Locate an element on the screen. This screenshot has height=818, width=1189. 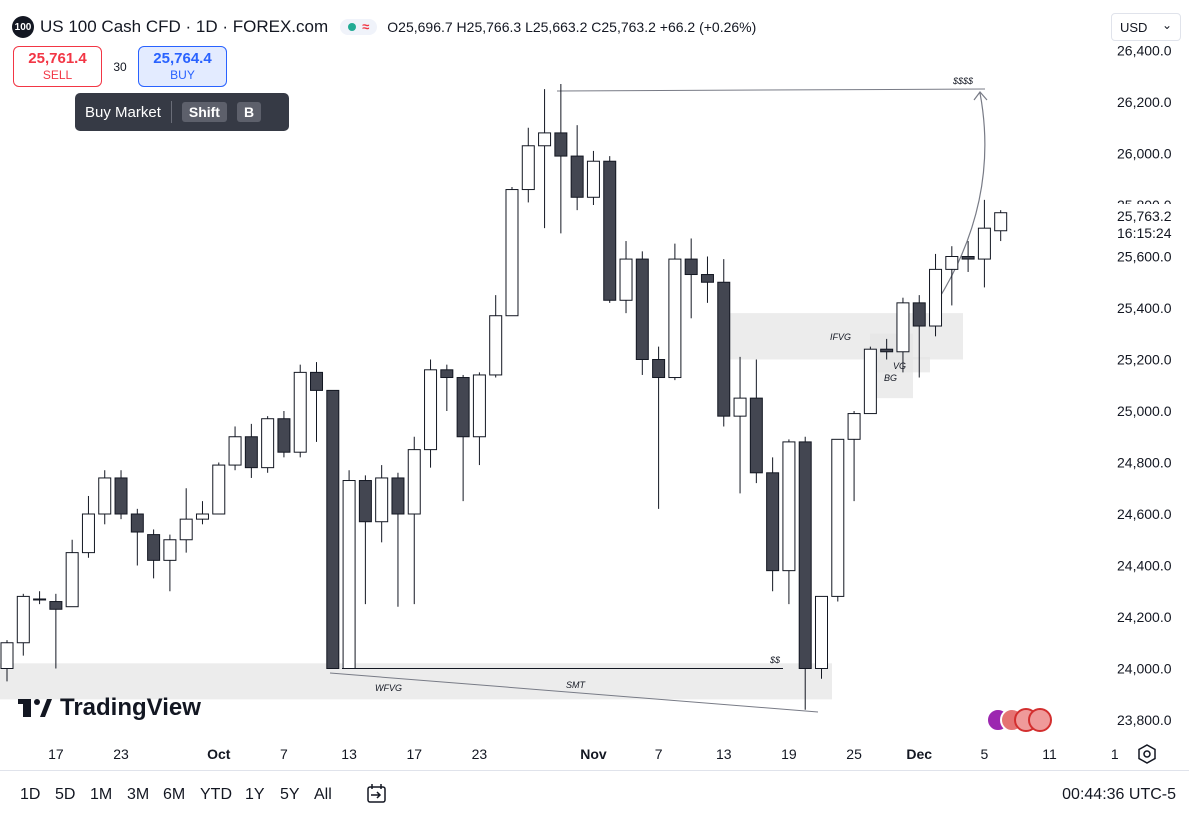
x-tick-label: Nov is located at coordinates (593, 754).